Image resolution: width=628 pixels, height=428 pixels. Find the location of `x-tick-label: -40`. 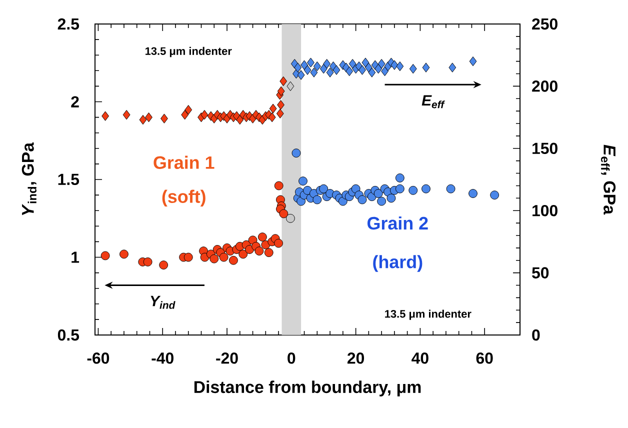

x-tick-label: -40 is located at coordinates (163, 358).